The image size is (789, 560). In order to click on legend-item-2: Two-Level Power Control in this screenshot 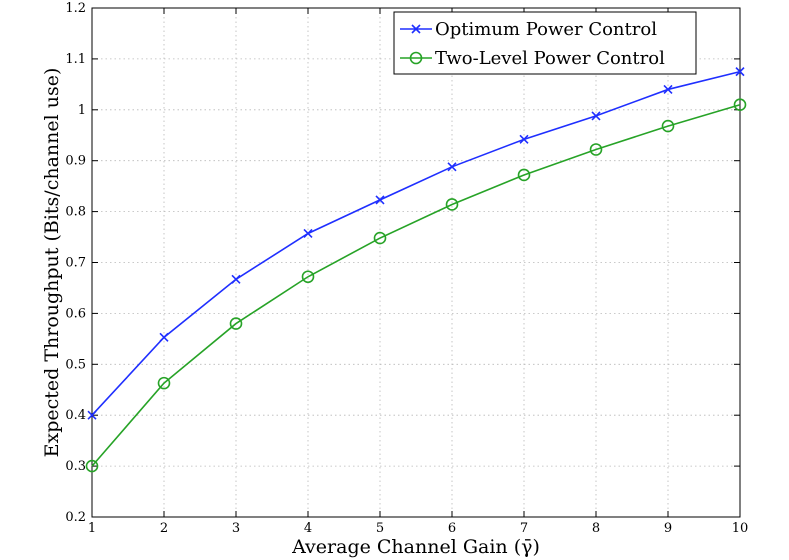, I will do `click(532, 58)`.